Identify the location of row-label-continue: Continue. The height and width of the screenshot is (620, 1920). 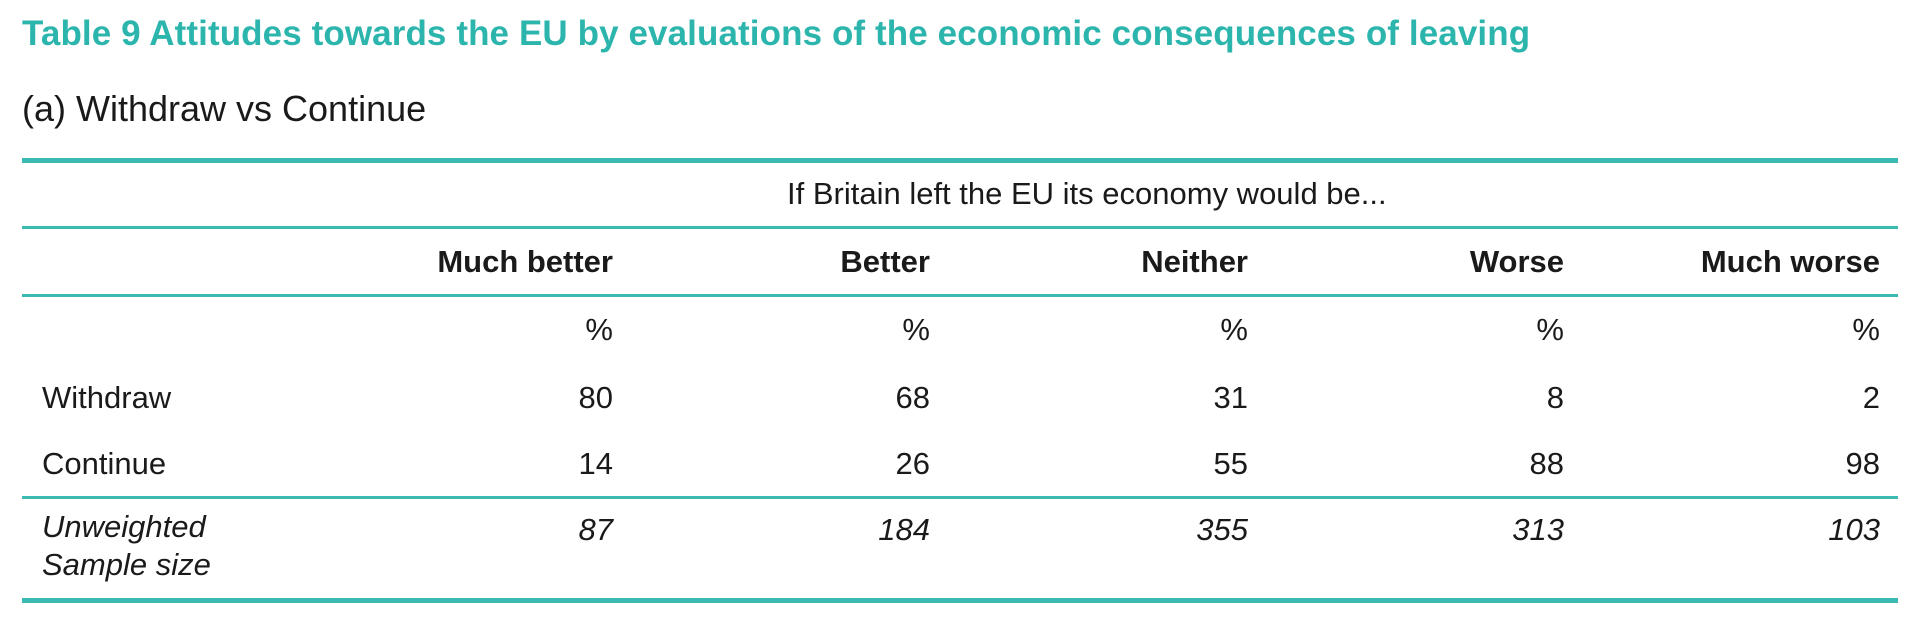
(104, 463).